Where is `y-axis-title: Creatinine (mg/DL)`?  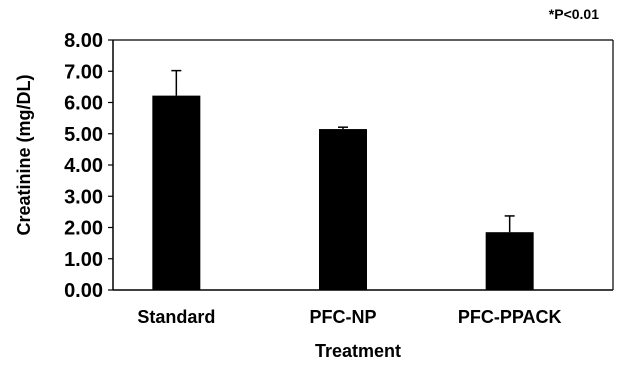 y-axis-title: Creatinine (mg/DL) is located at coordinates (24, 154).